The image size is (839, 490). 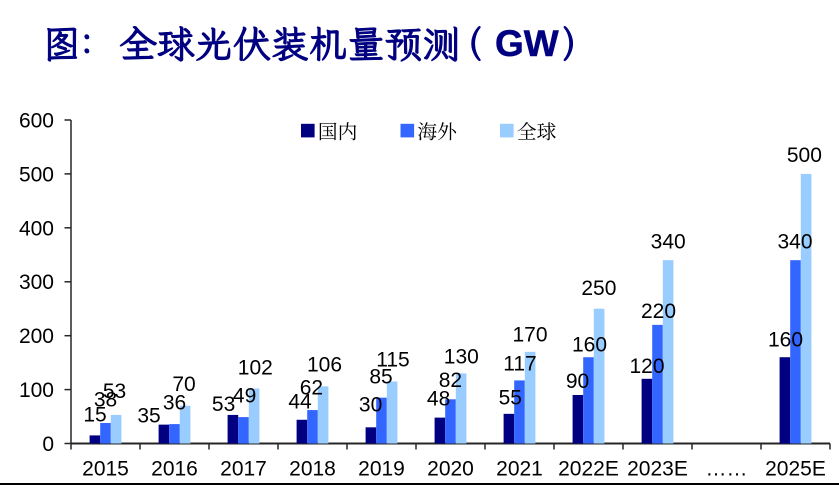 What do you see at coordinates (381, 469) in the screenshot?
I see `svg-text: 2019` at bounding box center [381, 469].